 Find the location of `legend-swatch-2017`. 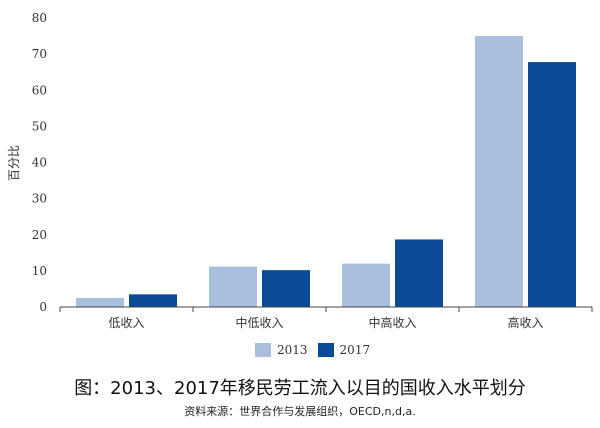

legend-swatch-2017 is located at coordinates (325, 350).